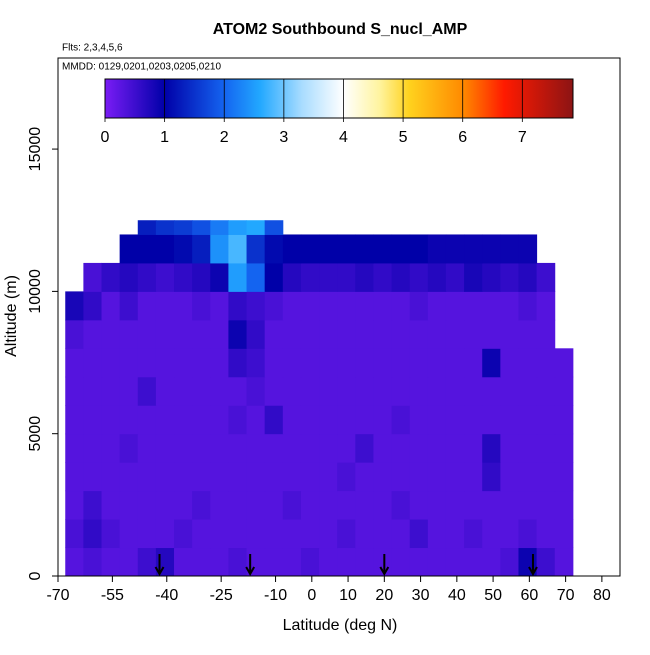 The height and width of the screenshot is (655, 650). What do you see at coordinates (166, 595) in the screenshot?
I see `x-tick-label: -40` at bounding box center [166, 595].